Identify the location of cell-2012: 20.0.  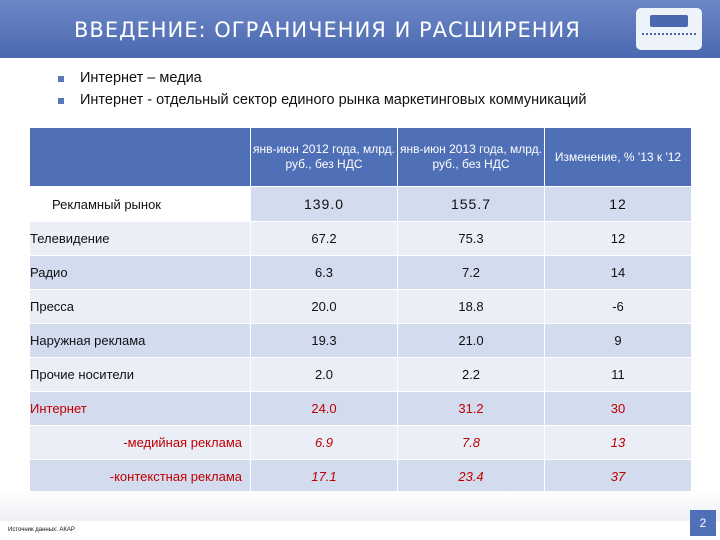
(323, 307).